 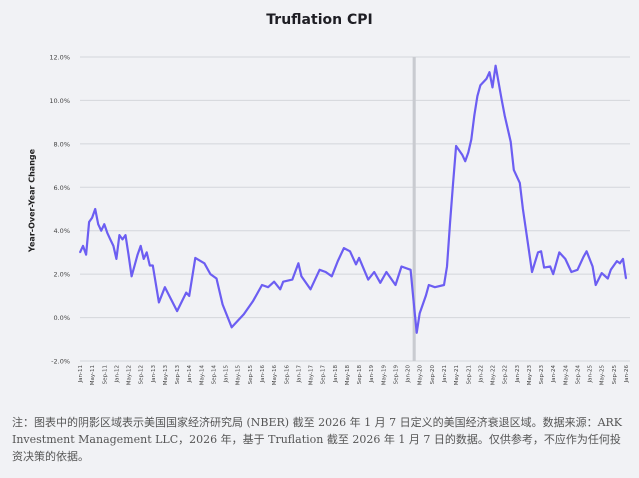 I want to click on x-tick-label: Jan-16, so click(x=263, y=374).